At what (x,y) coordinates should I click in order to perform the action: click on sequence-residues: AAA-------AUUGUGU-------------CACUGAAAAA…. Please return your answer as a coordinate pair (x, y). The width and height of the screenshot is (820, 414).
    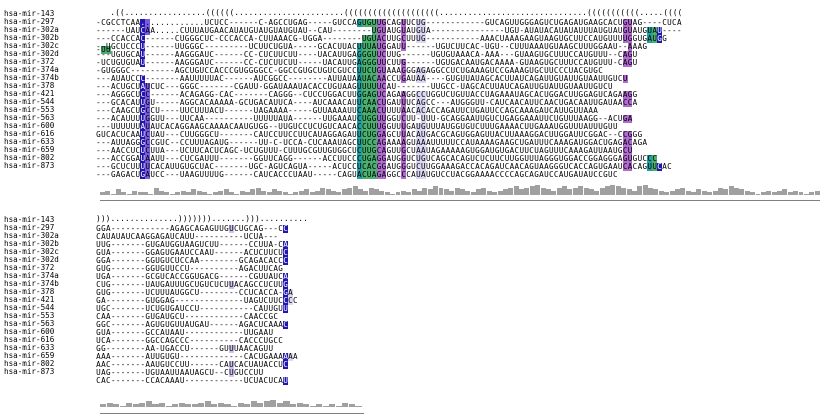
    Looking at the image, I should click on (197, 356).